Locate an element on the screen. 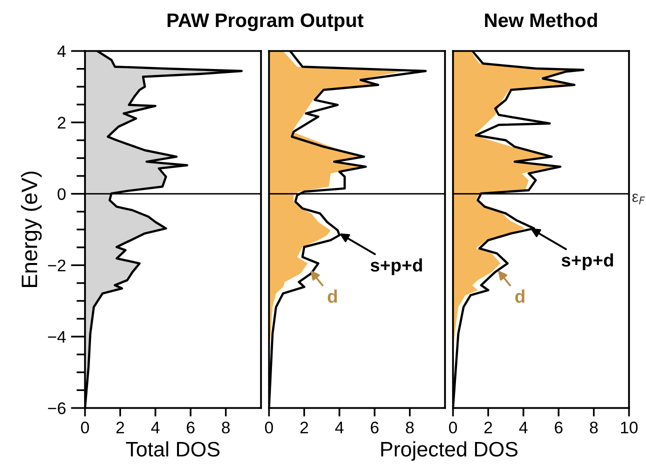  chart-title: New Method is located at coordinates (541, 20).